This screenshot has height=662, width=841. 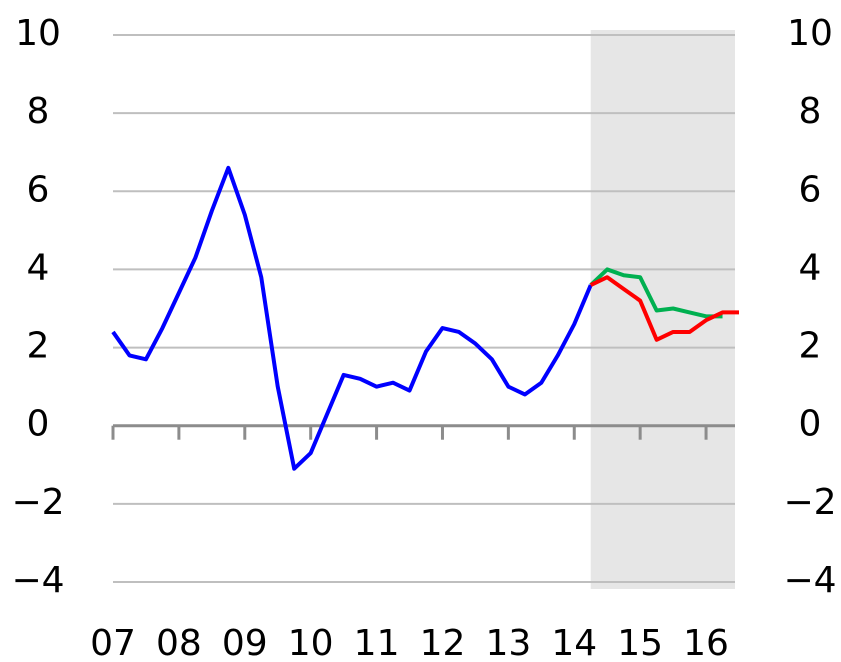 I want to click on x-tick-label: 16, so click(x=706, y=642).